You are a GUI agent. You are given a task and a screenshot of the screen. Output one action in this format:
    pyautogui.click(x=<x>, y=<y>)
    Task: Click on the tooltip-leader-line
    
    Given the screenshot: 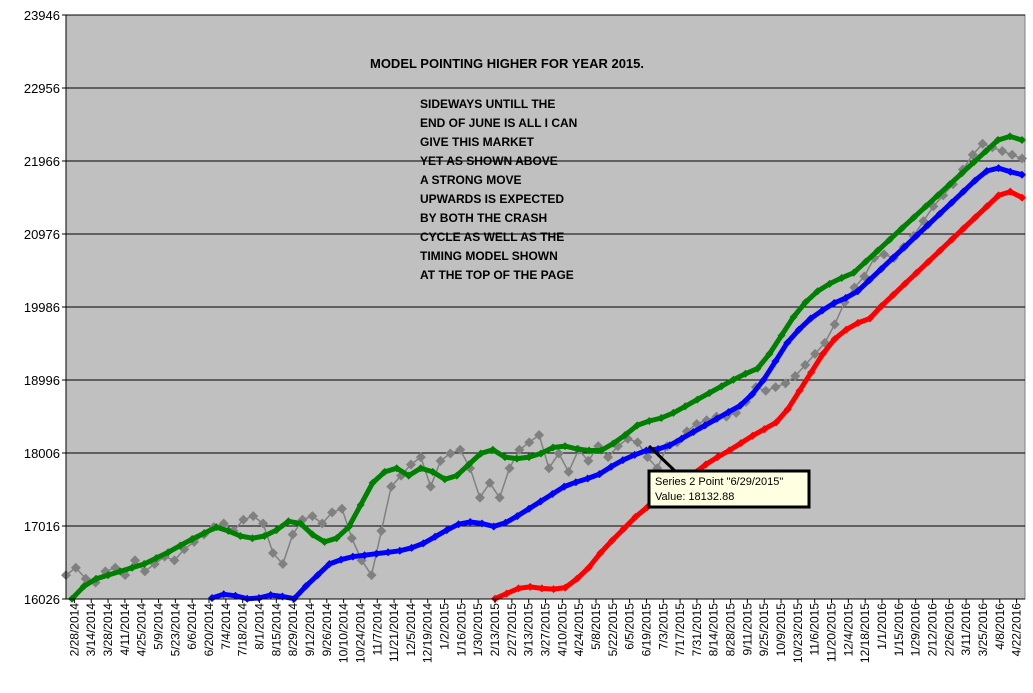 What is the action you would take?
    pyautogui.click(x=662, y=459)
    